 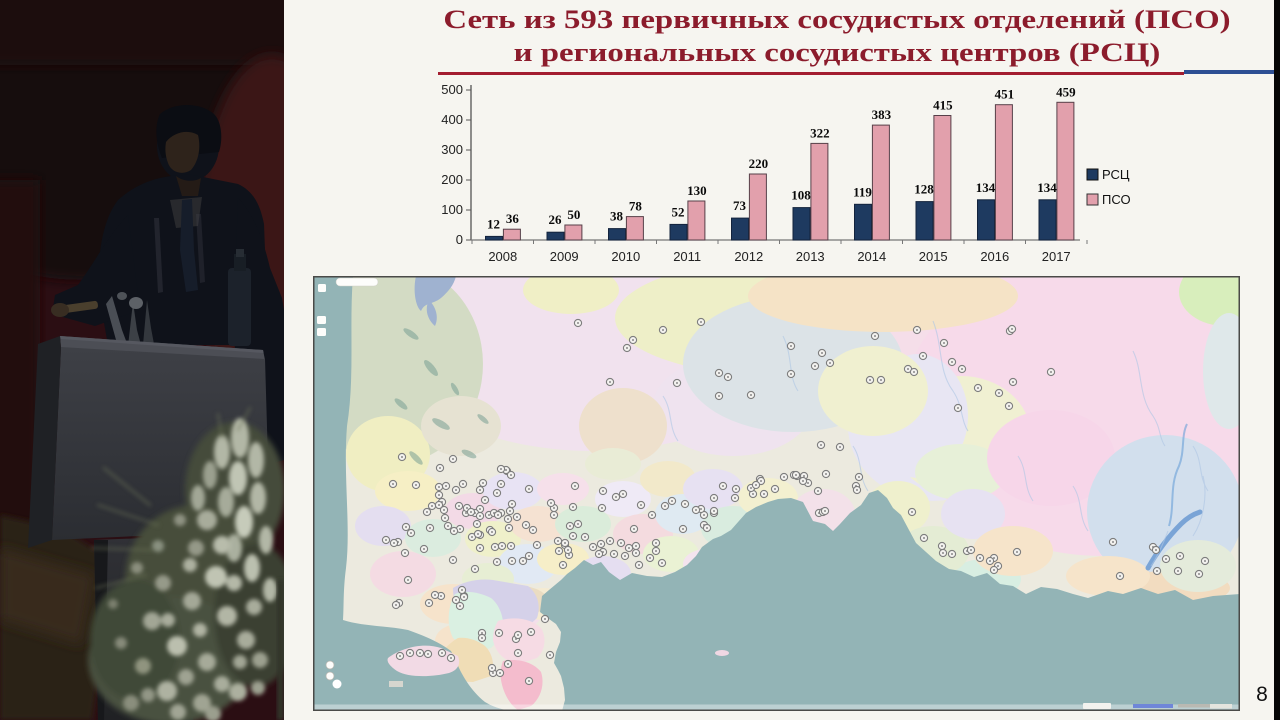 I want to click on svg-text: 12, so click(x=493, y=223).